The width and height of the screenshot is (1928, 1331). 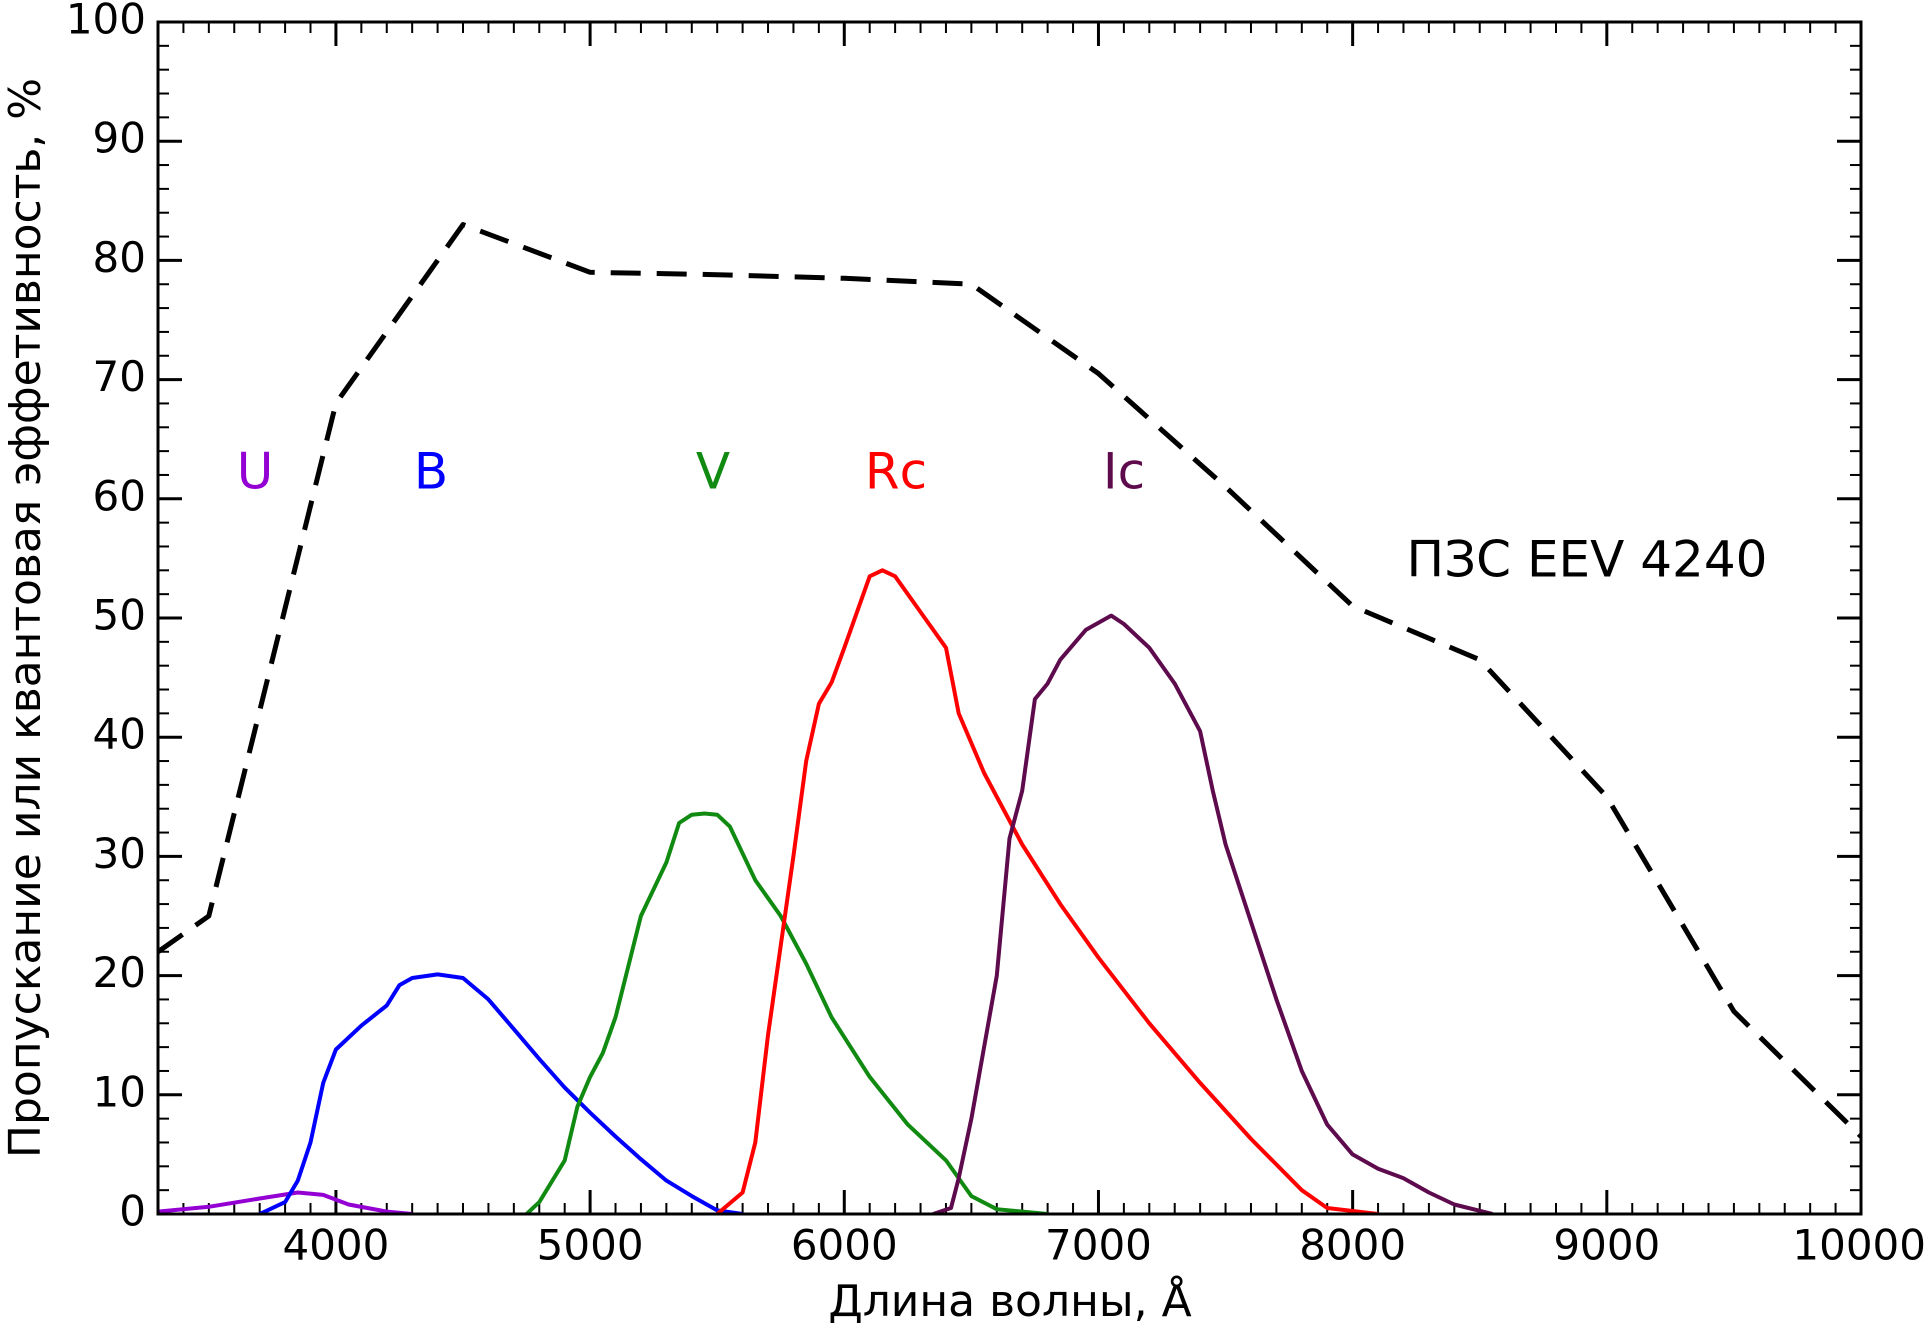 What do you see at coordinates (1859, 1245) in the screenshot?
I see `x-tick-label: 10000` at bounding box center [1859, 1245].